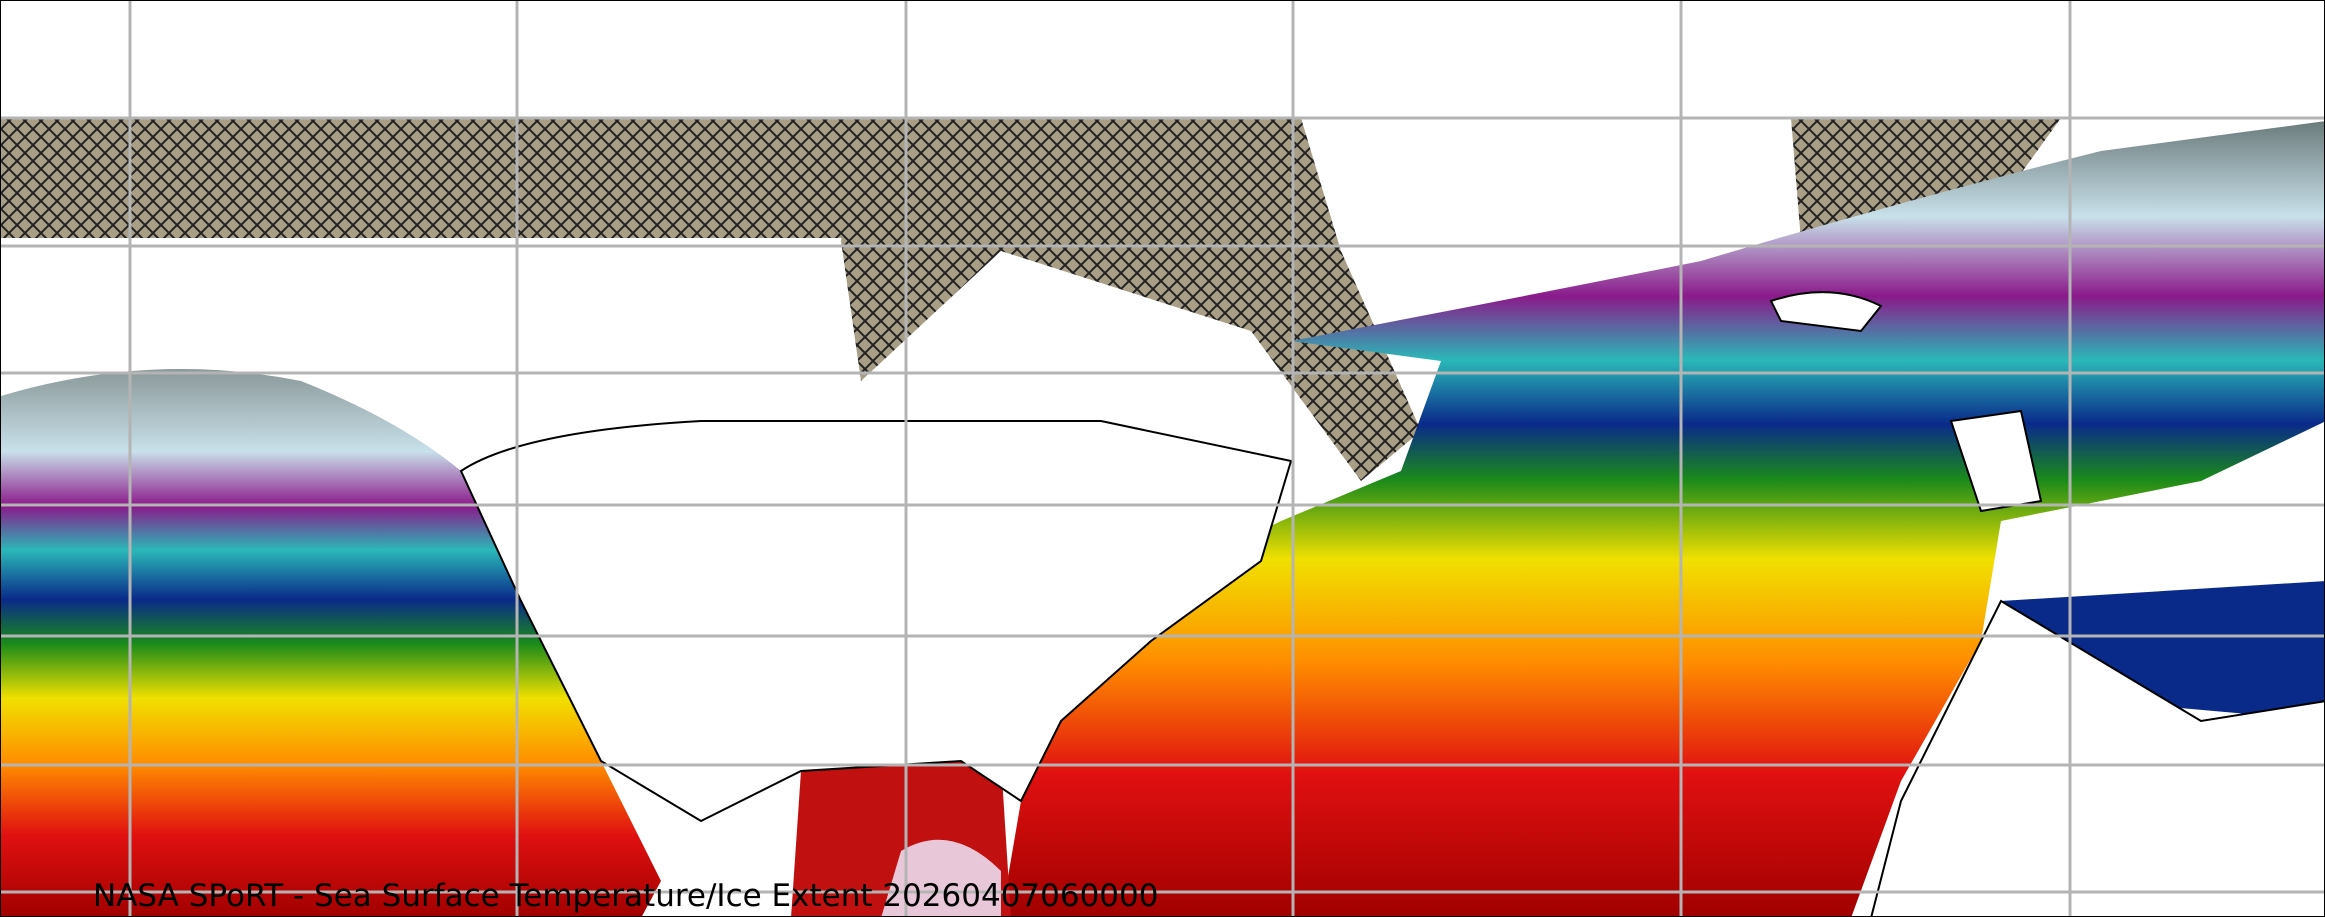 This screenshot has width=2325, height=917. I want to click on gulf-of-mexico-sst, so click(901, 834).